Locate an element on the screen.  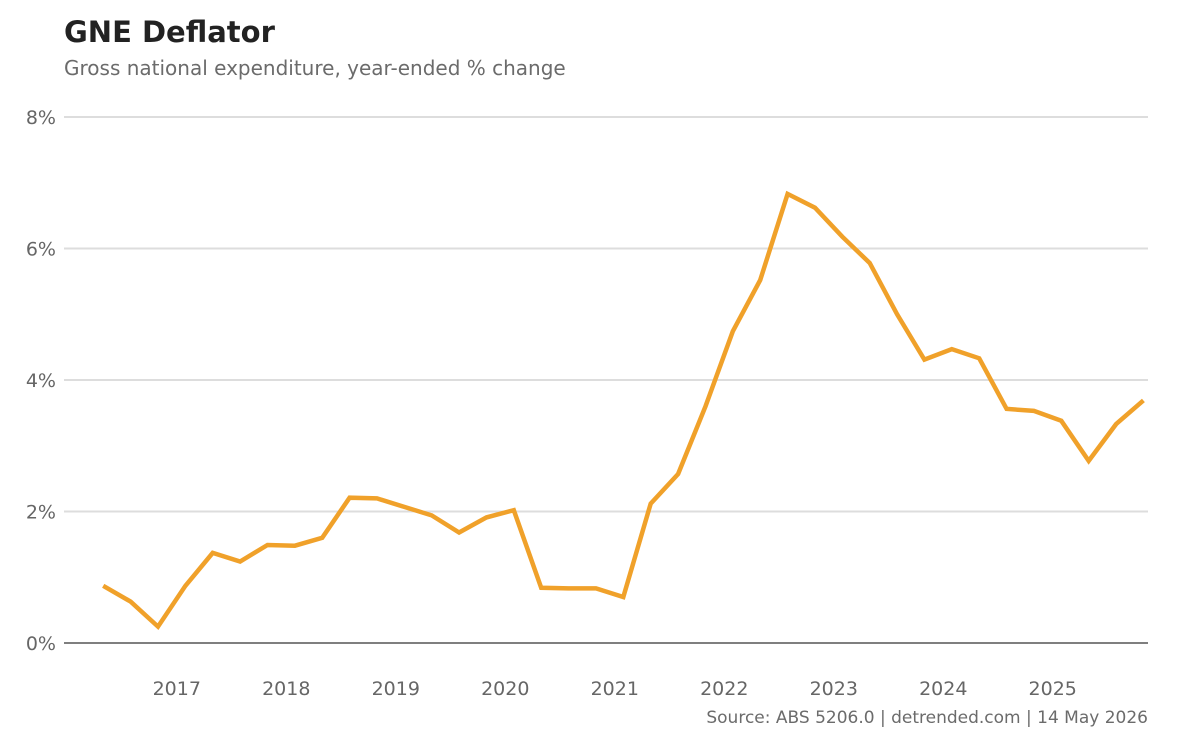
y-tick-label: 0% is located at coordinates (41, 644).